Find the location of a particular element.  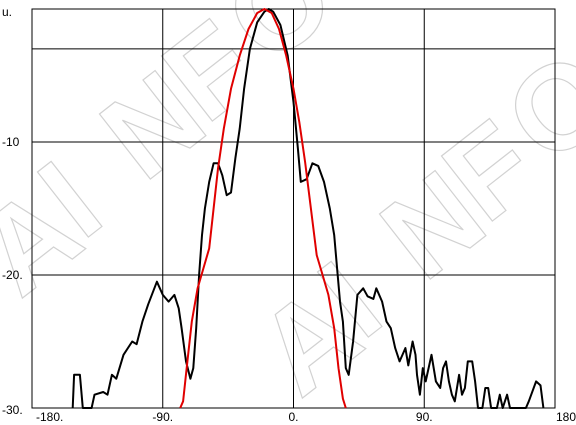

y-tick-label: -20. is located at coordinates (12, 275).